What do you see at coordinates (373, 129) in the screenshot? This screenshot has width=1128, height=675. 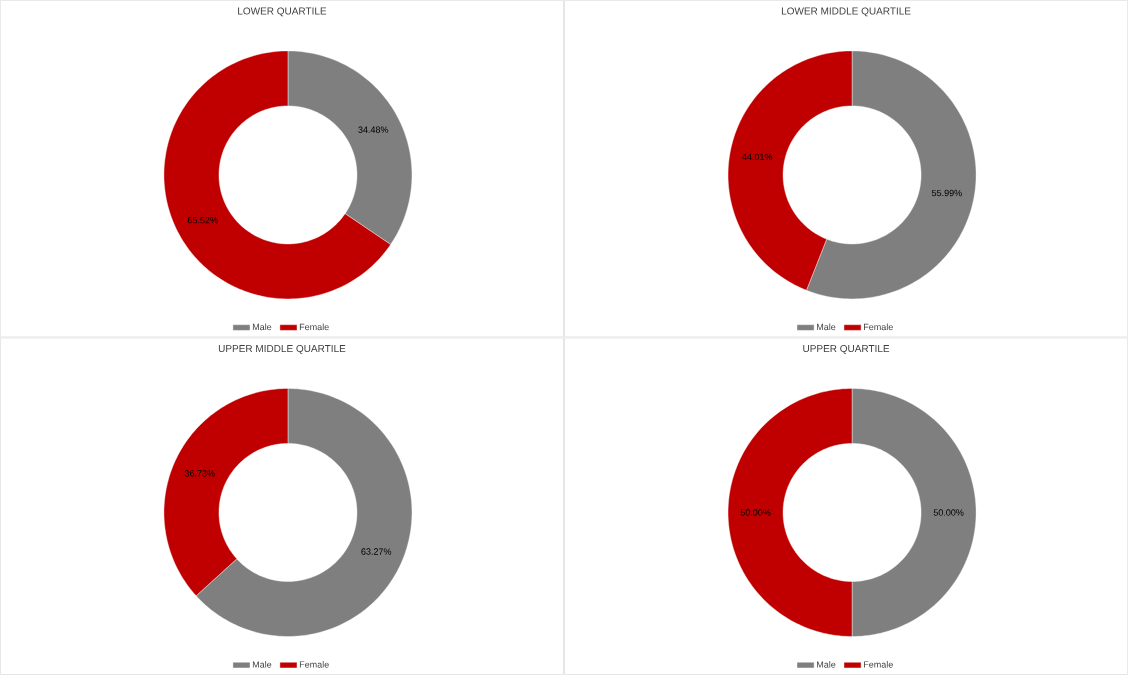 I see `data-label: 34.48%` at bounding box center [373, 129].